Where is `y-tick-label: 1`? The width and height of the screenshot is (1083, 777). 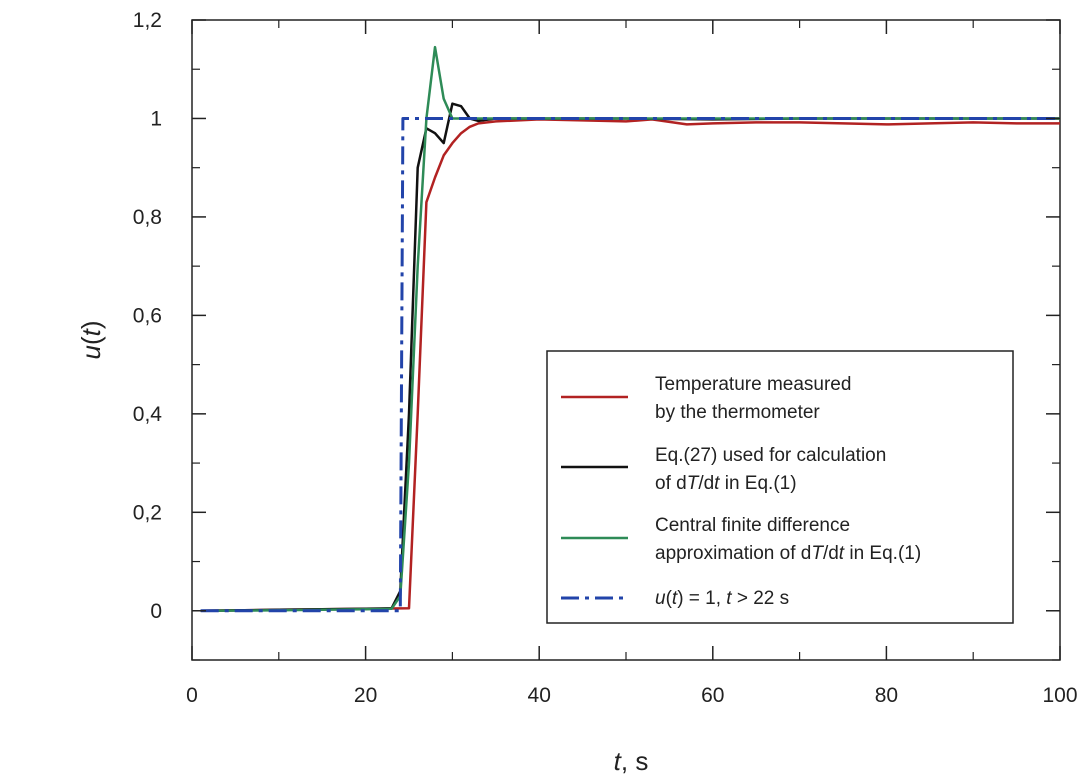 y-tick-label: 1 is located at coordinates (156, 118).